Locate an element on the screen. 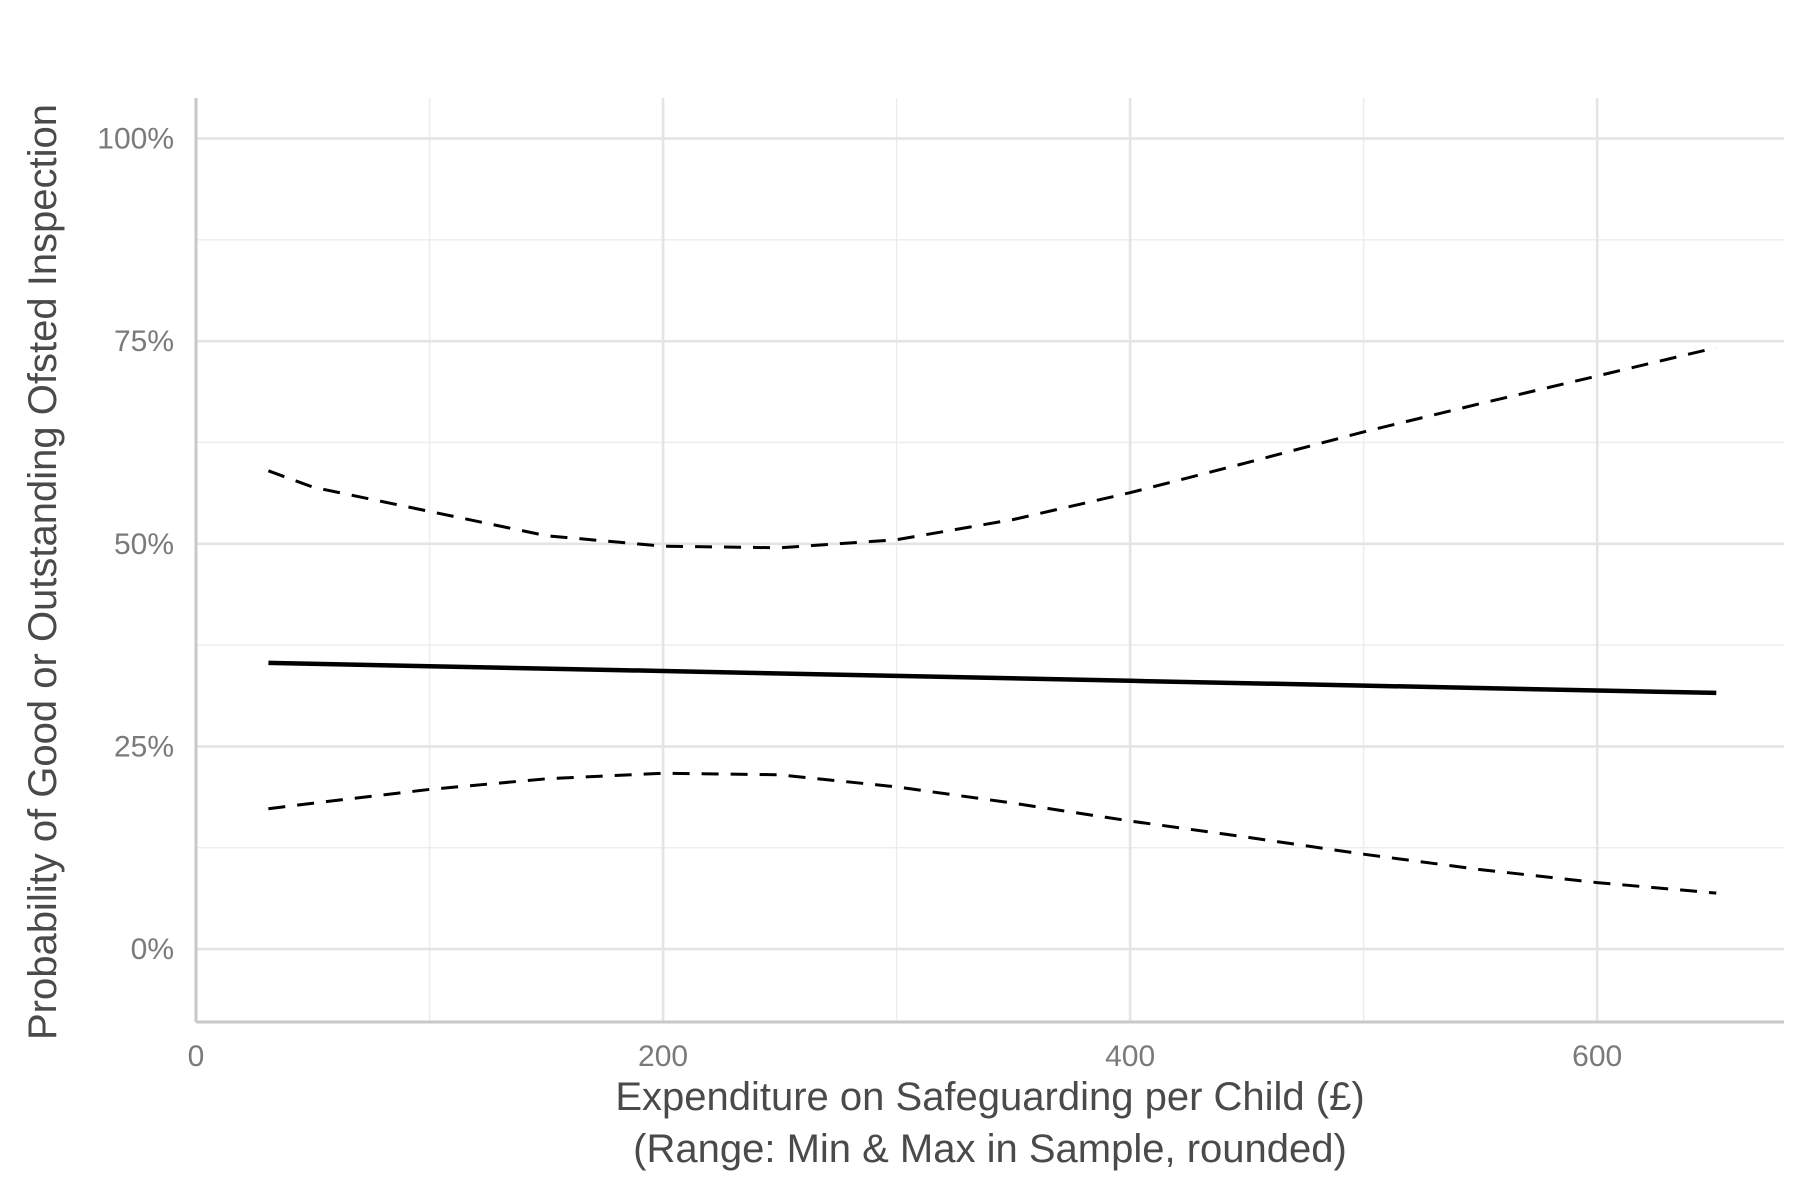 The image size is (1800, 1200). y-tick-label: 75% is located at coordinates (144, 341).